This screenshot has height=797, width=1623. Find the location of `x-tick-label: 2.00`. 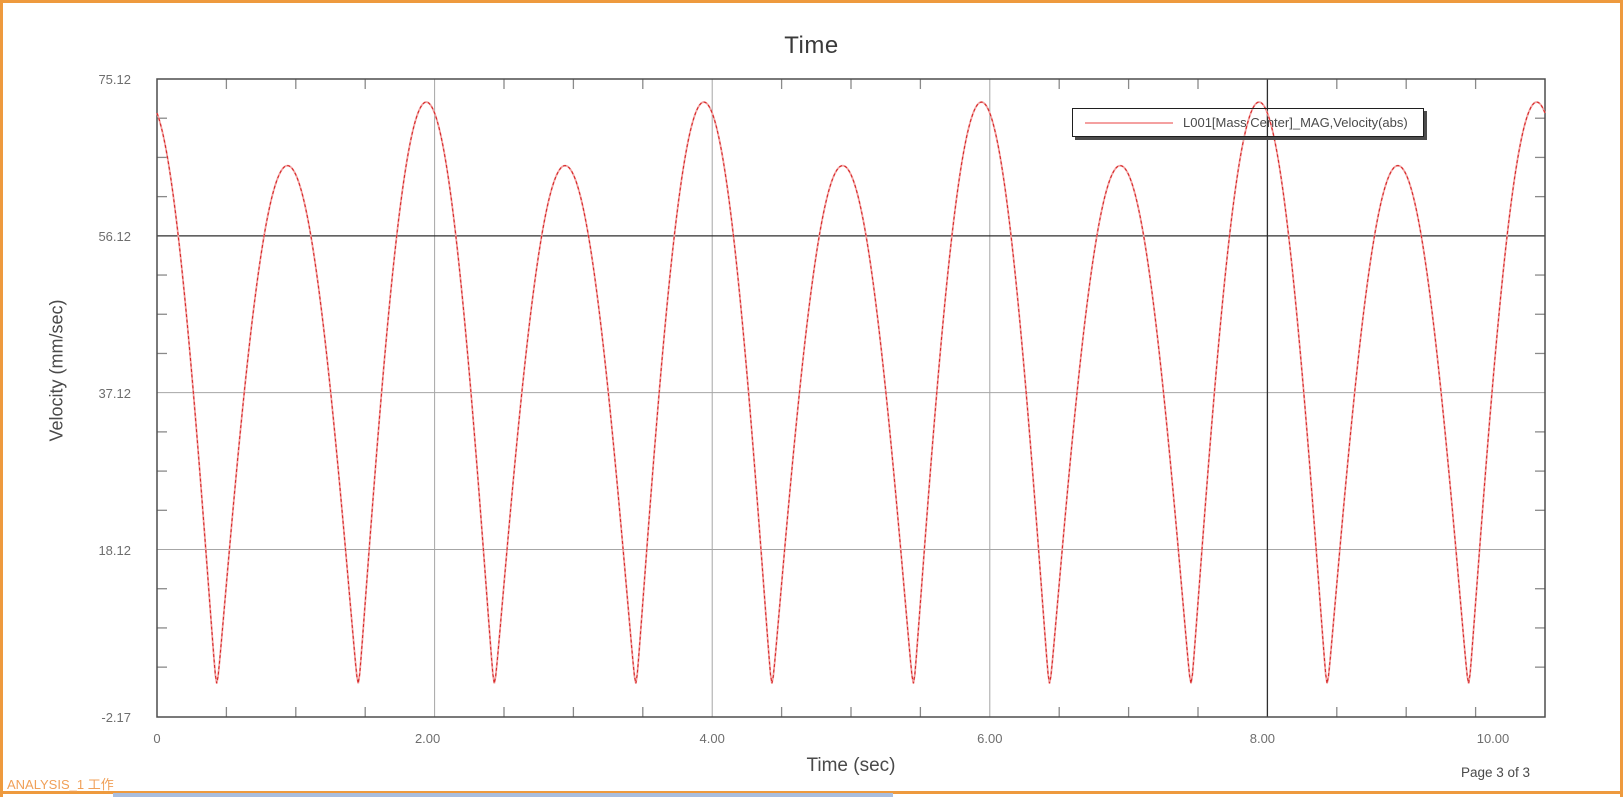

x-tick-label: 2.00 is located at coordinates (427, 738).